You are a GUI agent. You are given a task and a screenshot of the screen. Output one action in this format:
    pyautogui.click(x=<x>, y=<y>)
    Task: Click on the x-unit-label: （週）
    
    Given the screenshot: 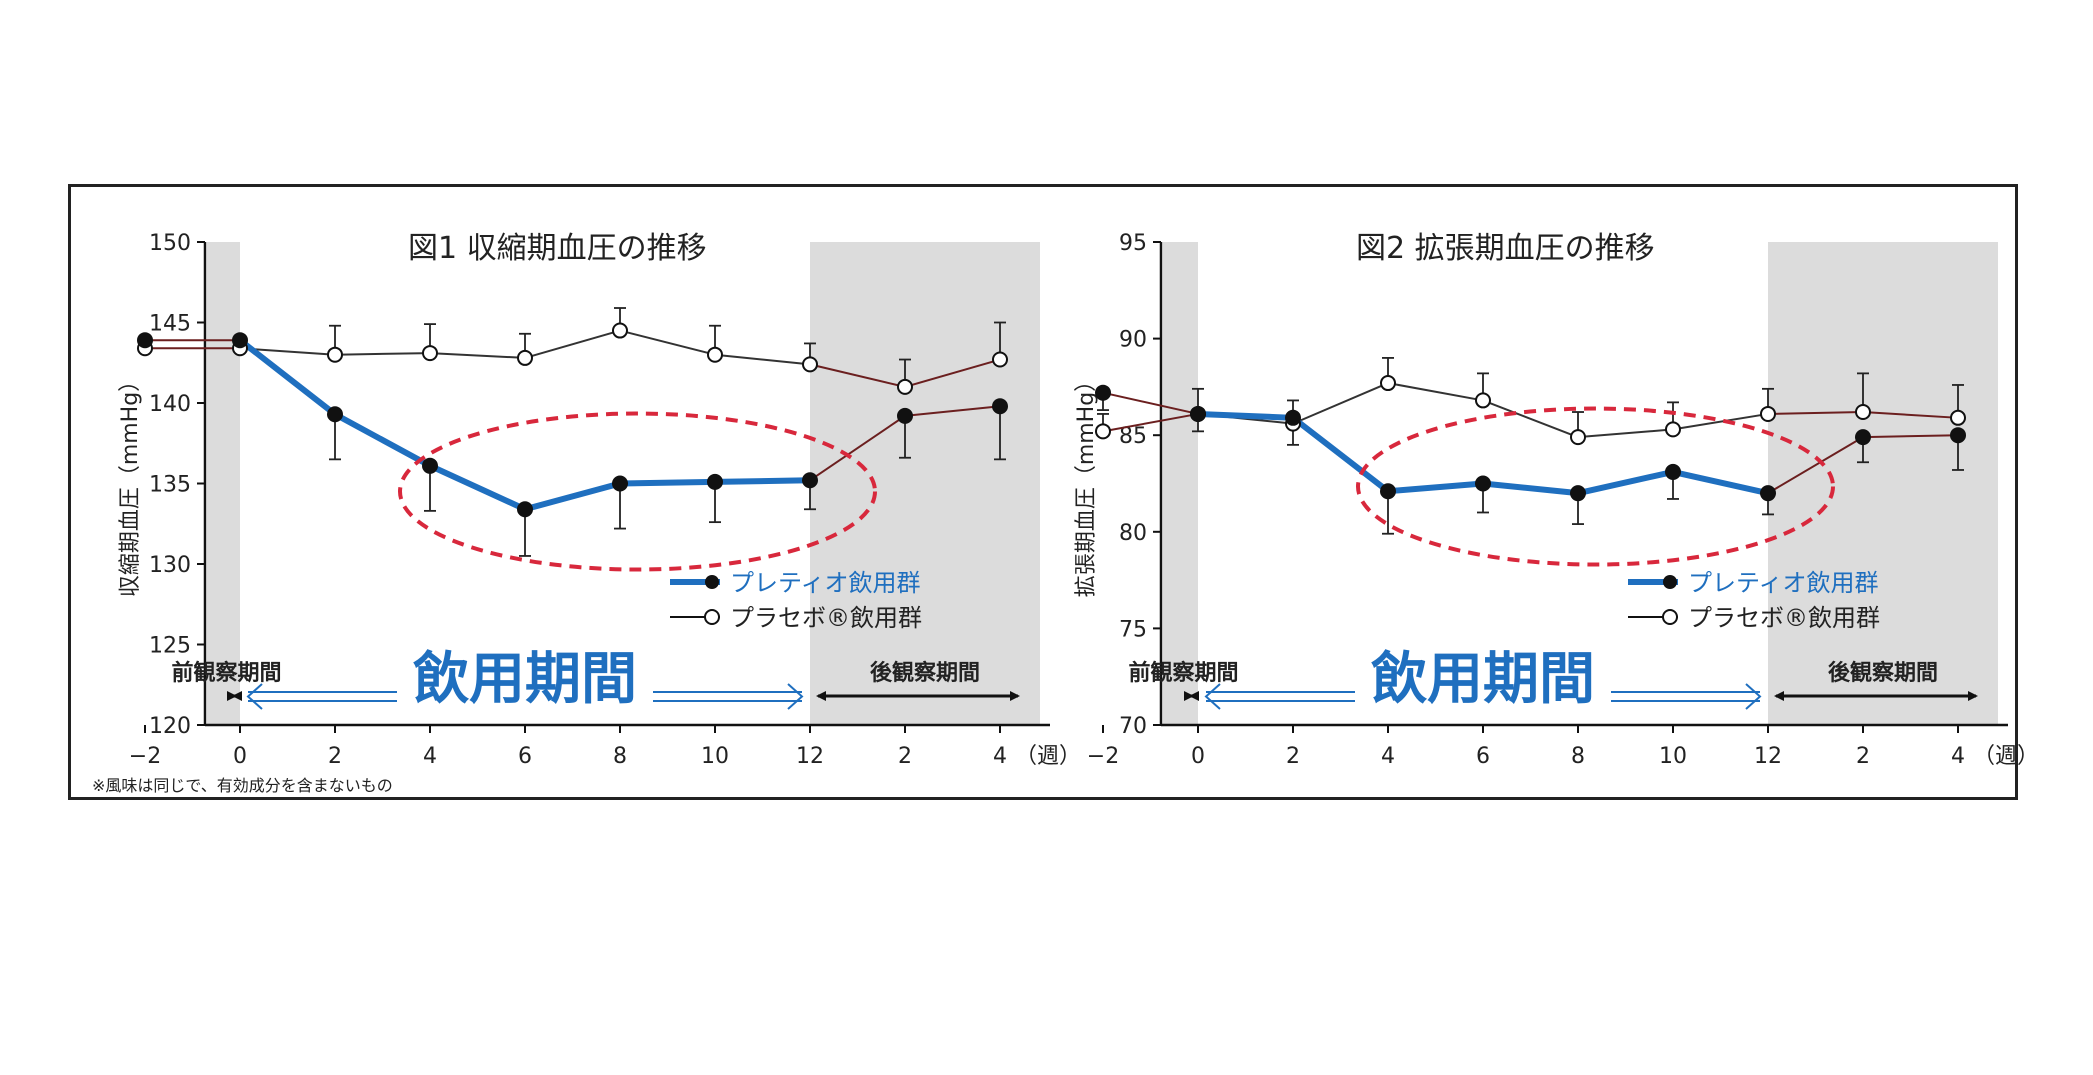 What is the action you would take?
    pyautogui.click(x=2006, y=756)
    